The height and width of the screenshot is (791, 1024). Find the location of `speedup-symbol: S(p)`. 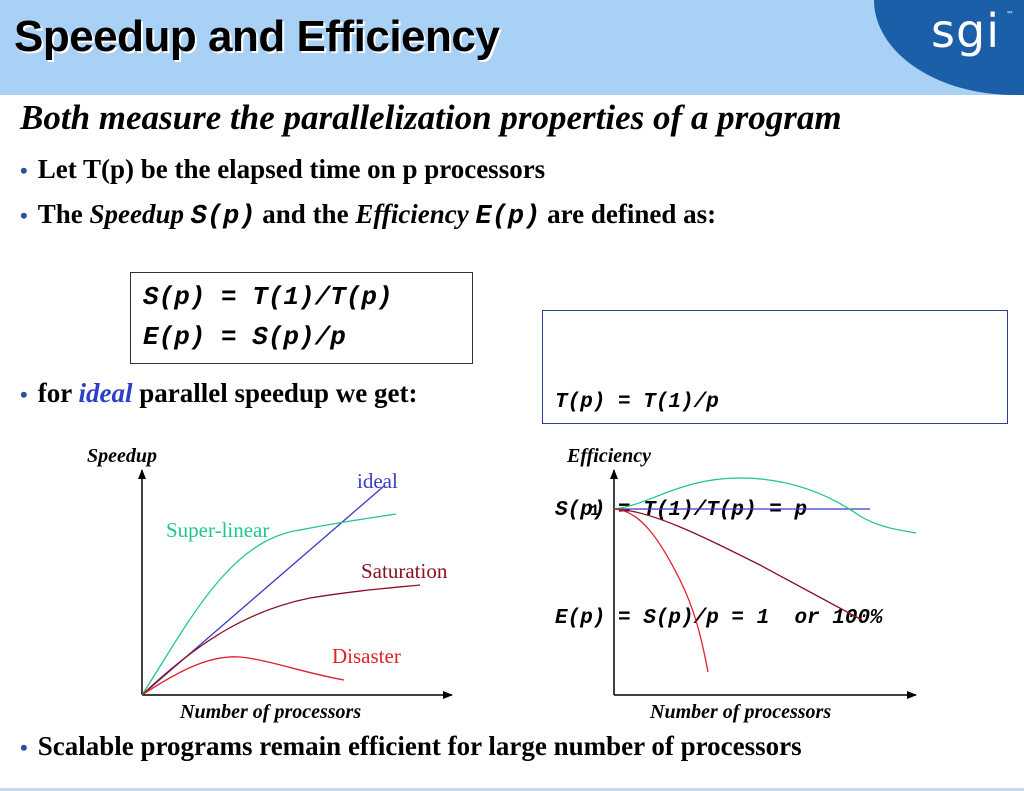

speedup-symbol: S(p) is located at coordinates (223, 217).